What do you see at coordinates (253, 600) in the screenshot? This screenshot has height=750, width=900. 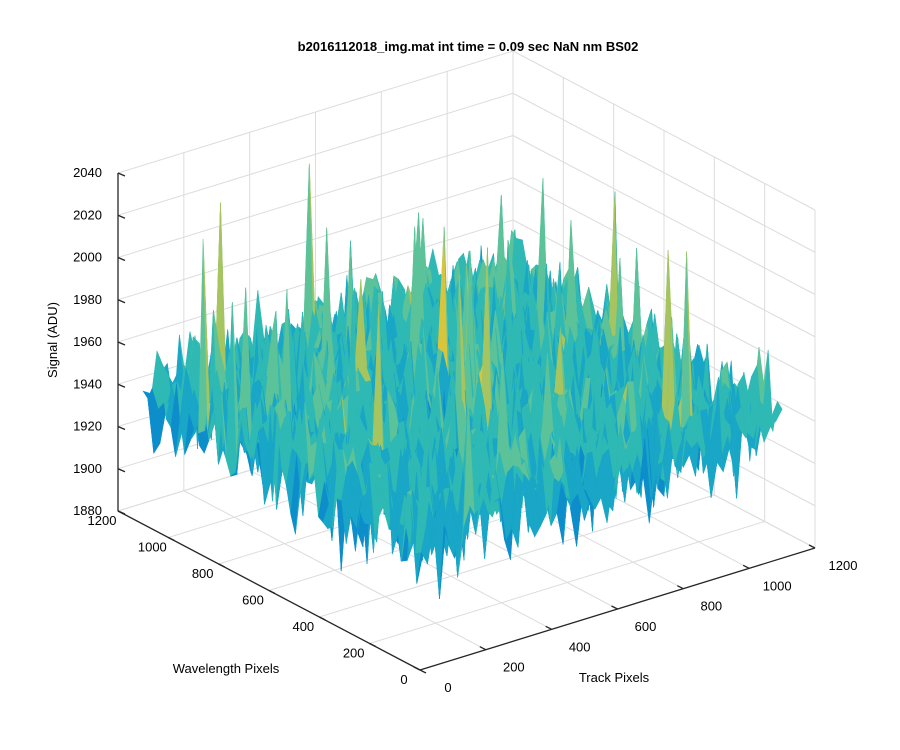 I see `wavelength-tick-label: 600` at bounding box center [253, 600].